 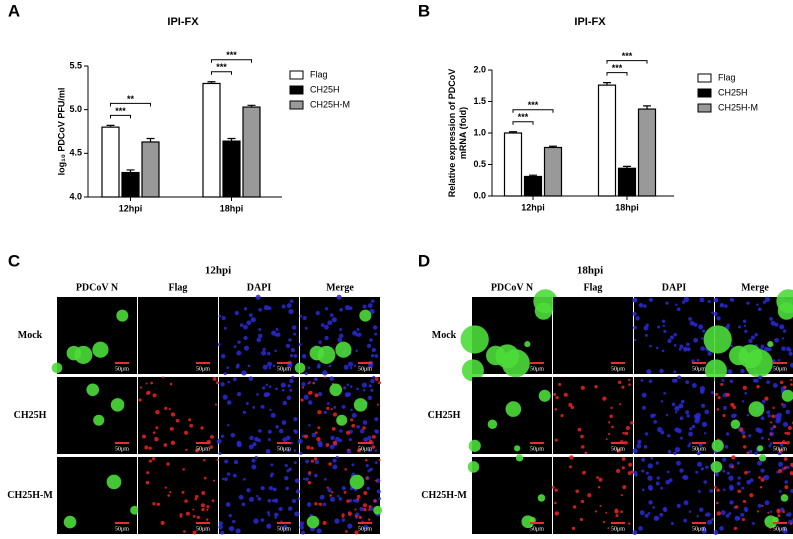 I want to click on bar, so click(x=251, y=152).